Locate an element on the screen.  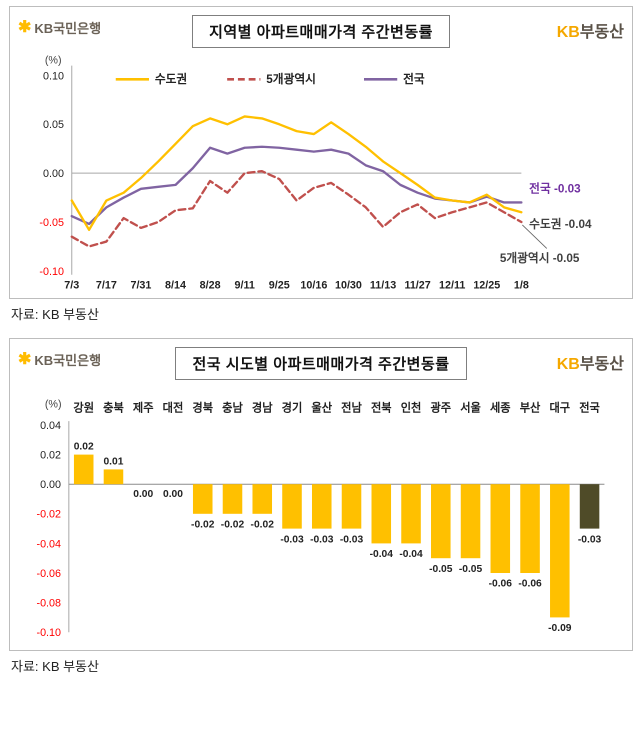
panel1-header: ✱ KB국민은행 지역별 아파트매매가격 주간변동률 KB부동산 is located at coordinates (321, 31).